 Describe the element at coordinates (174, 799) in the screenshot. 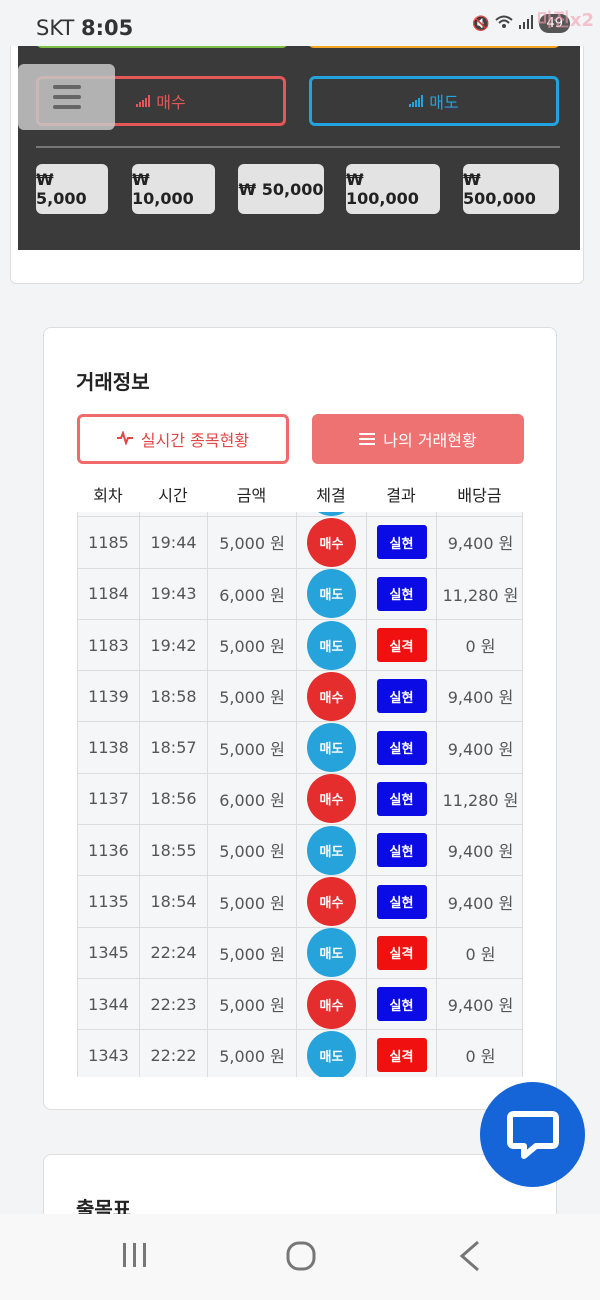

I see `cell-time: 18:56` at that location.